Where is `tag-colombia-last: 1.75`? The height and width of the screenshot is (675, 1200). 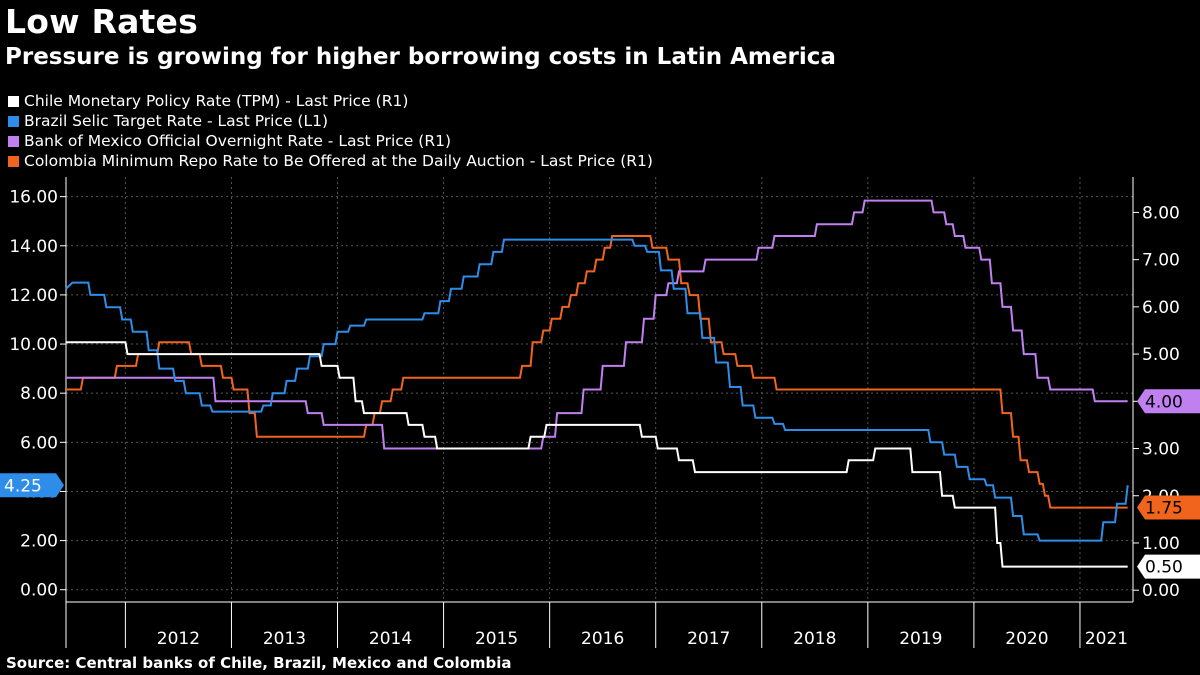 tag-colombia-last: 1.75 is located at coordinates (1168, 507).